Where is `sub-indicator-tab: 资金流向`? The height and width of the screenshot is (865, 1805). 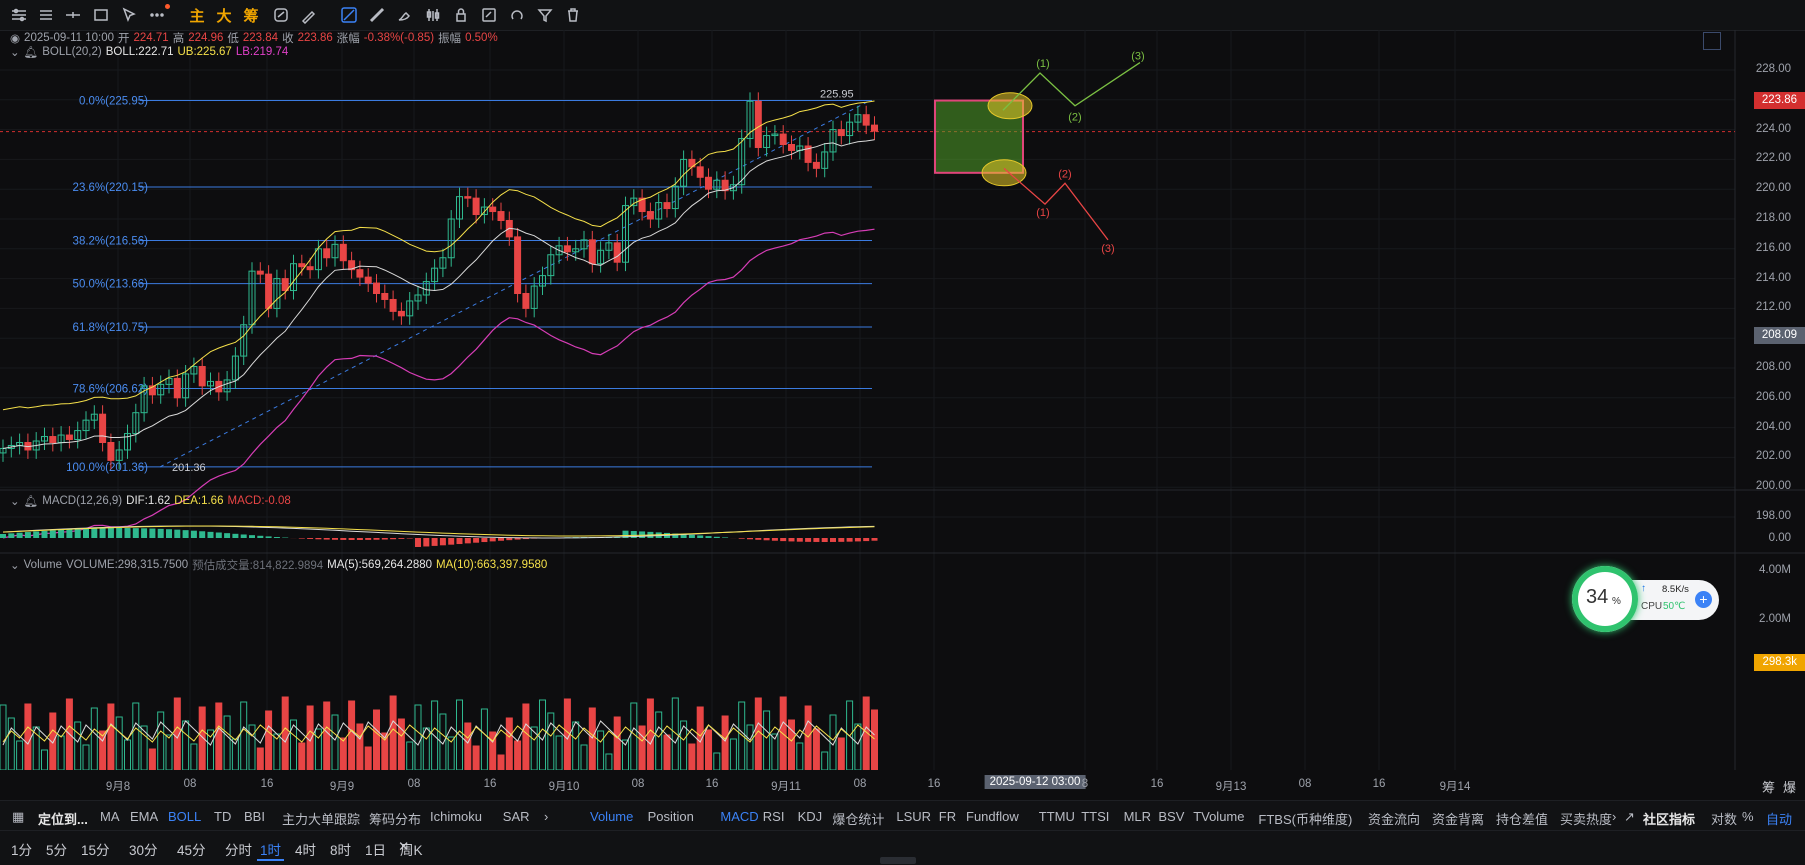 sub-indicator-tab: 资金流向 is located at coordinates (1394, 818).